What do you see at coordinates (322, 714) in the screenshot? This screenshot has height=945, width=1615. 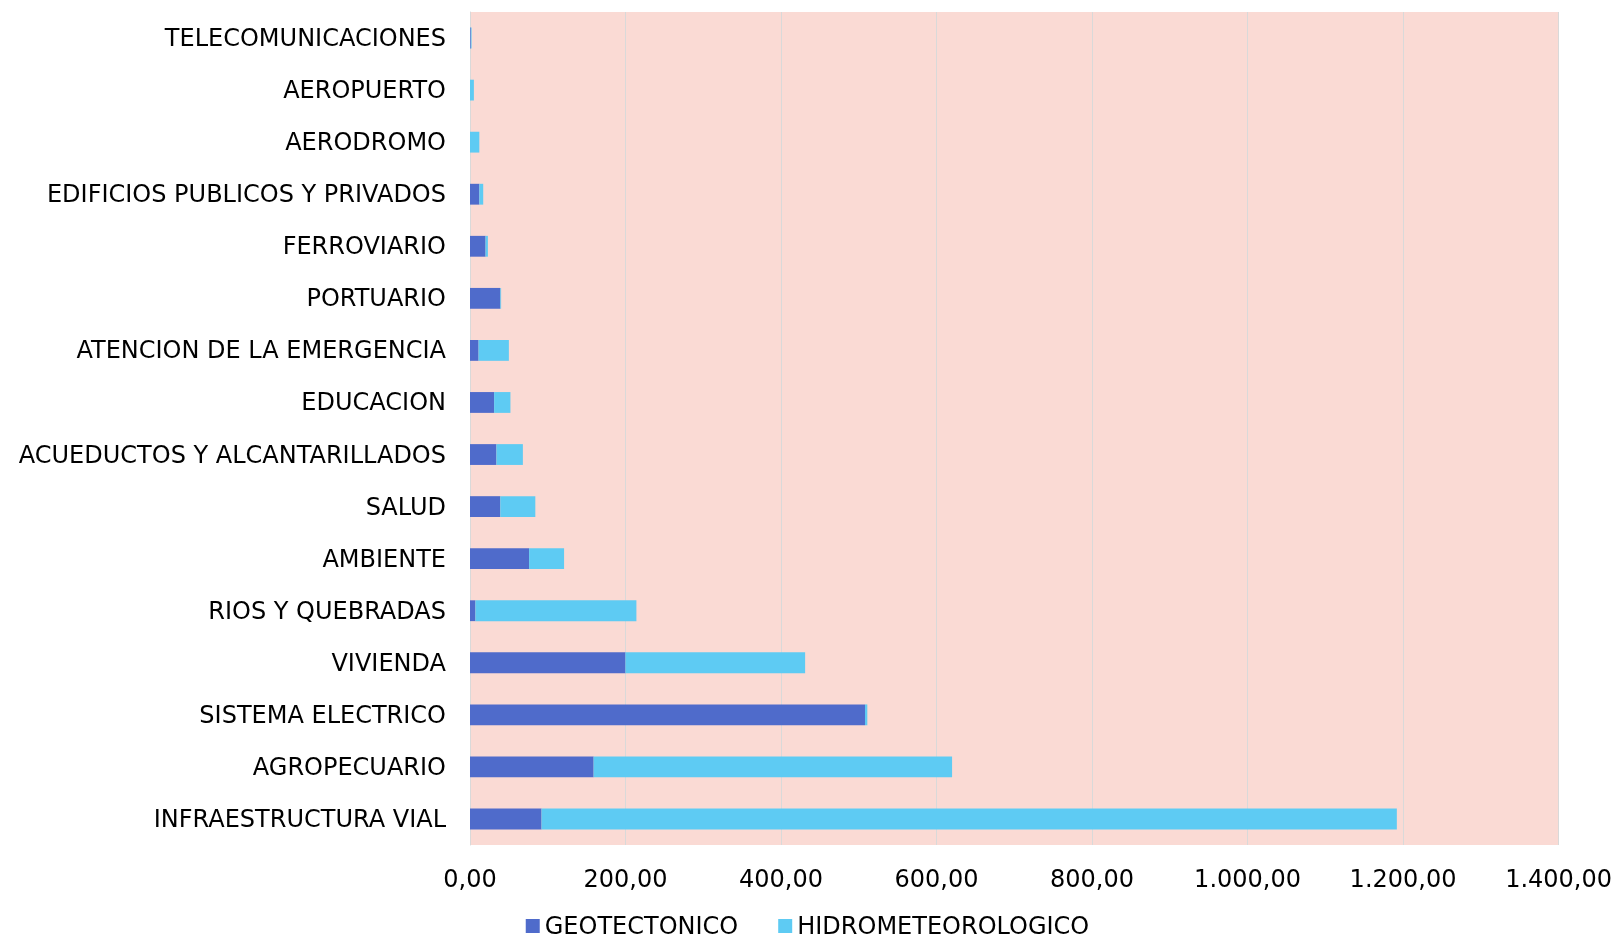 I see `y-tick-label: SISTEMA ELECTRICO` at bounding box center [322, 714].